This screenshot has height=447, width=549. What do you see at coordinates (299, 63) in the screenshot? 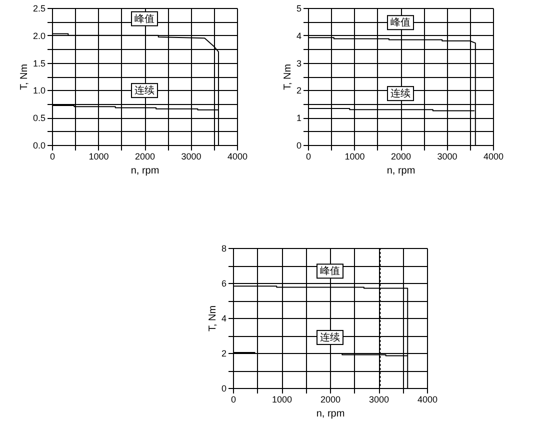
I see `y-tick-label: 3` at bounding box center [299, 63].